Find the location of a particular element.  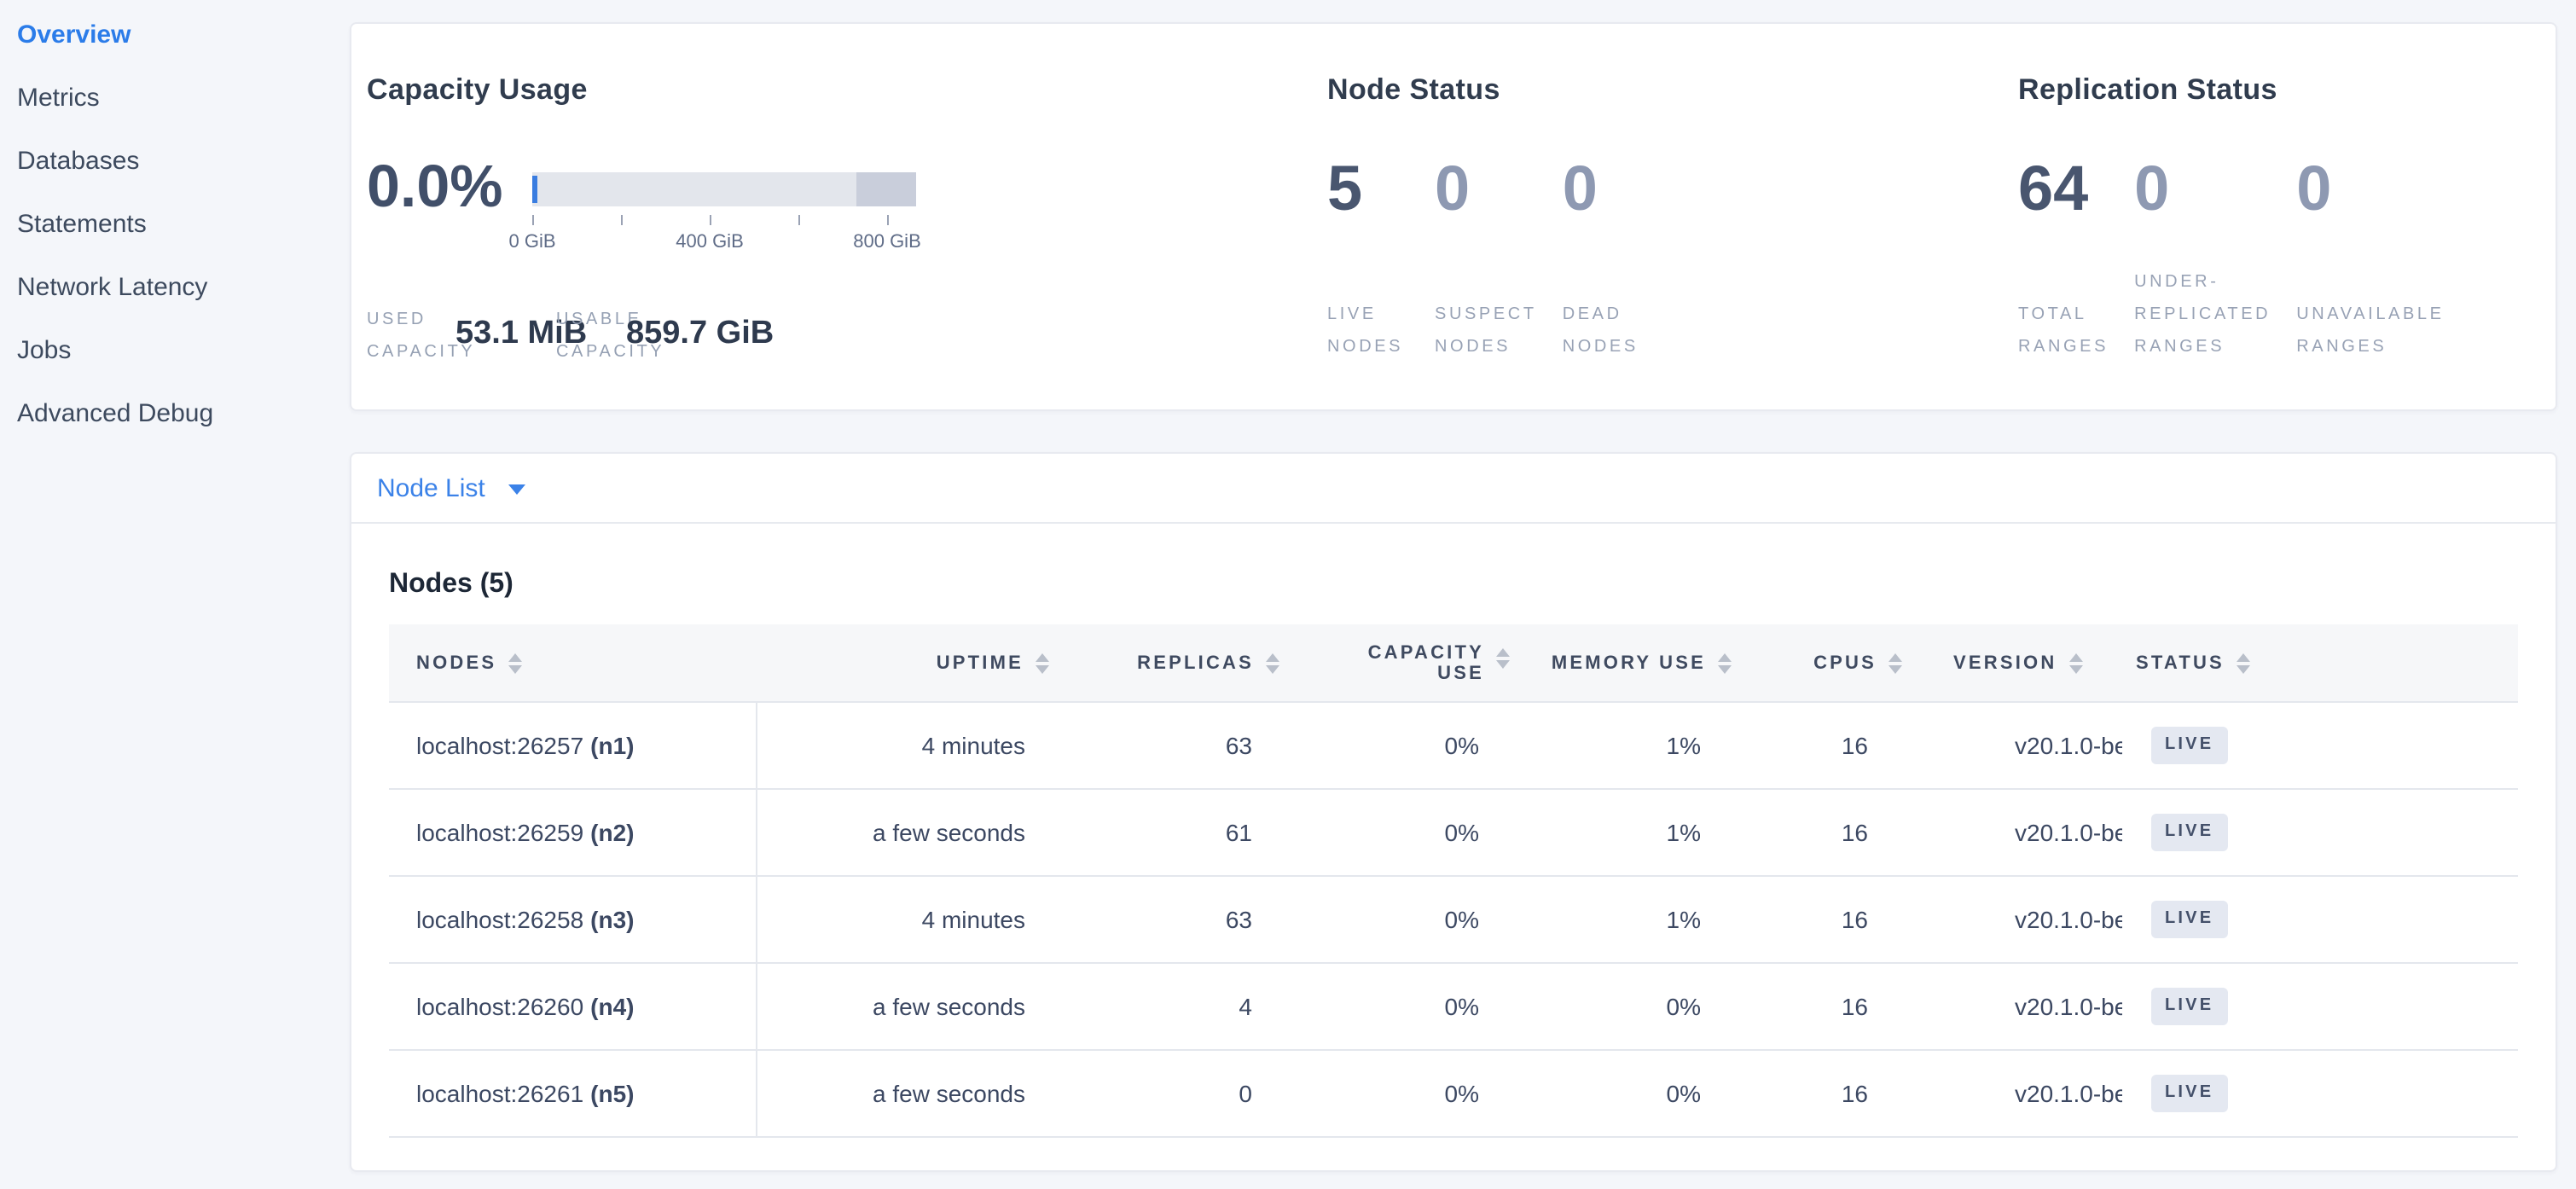

nodes-section-title: Nodes (5) is located at coordinates (451, 584).